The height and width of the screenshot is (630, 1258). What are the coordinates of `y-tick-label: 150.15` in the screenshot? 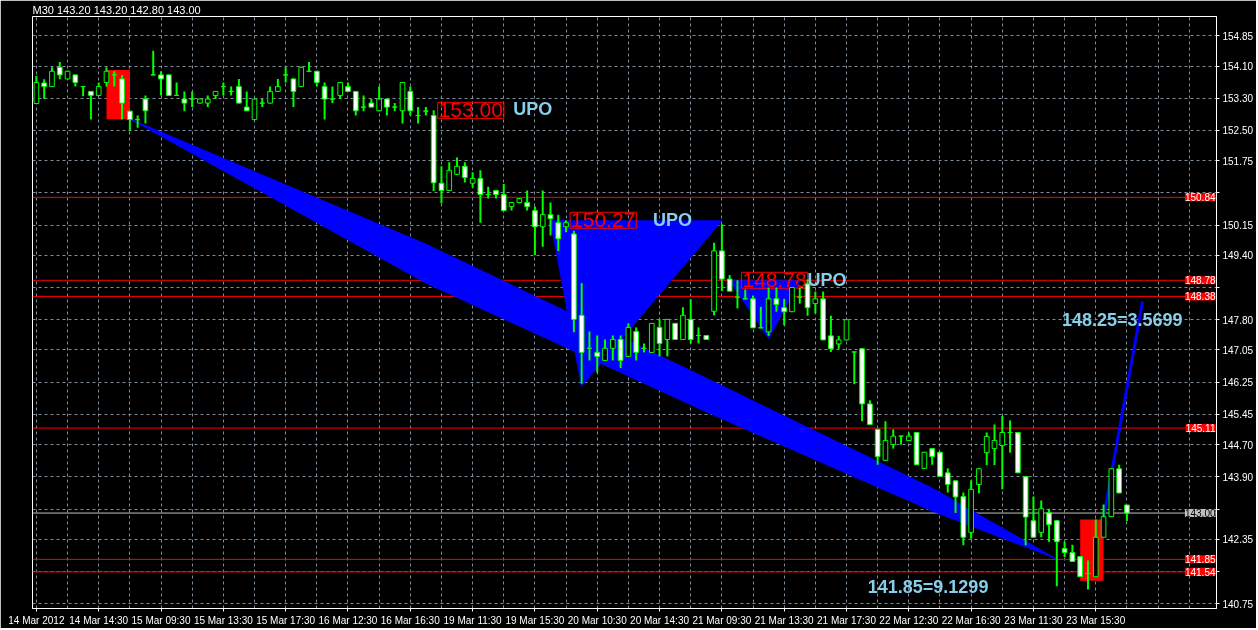 It's located at (1238, 226).